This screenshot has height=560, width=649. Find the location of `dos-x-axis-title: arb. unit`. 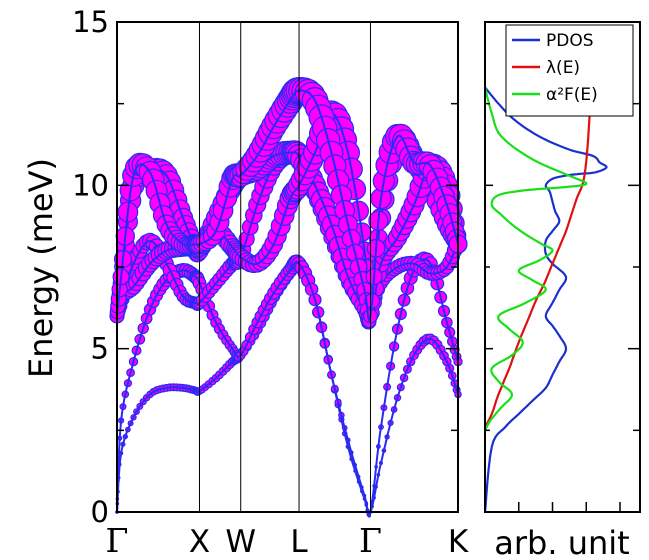

dos-x-axis-title: arb. unit is located at coordinates (561, 542).